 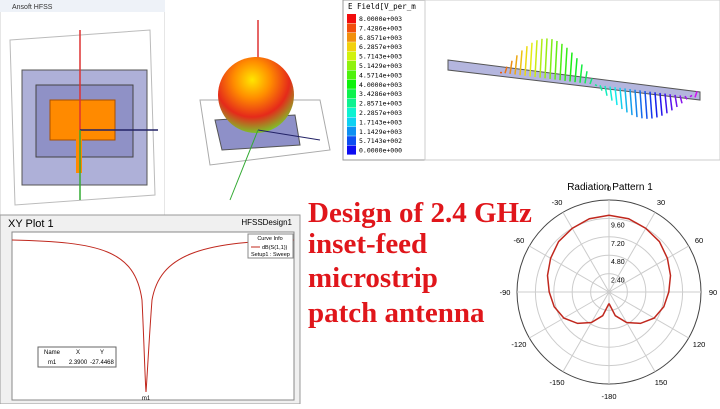 I want to click on theta-tick-label: -150, so click(x=556, y=382).